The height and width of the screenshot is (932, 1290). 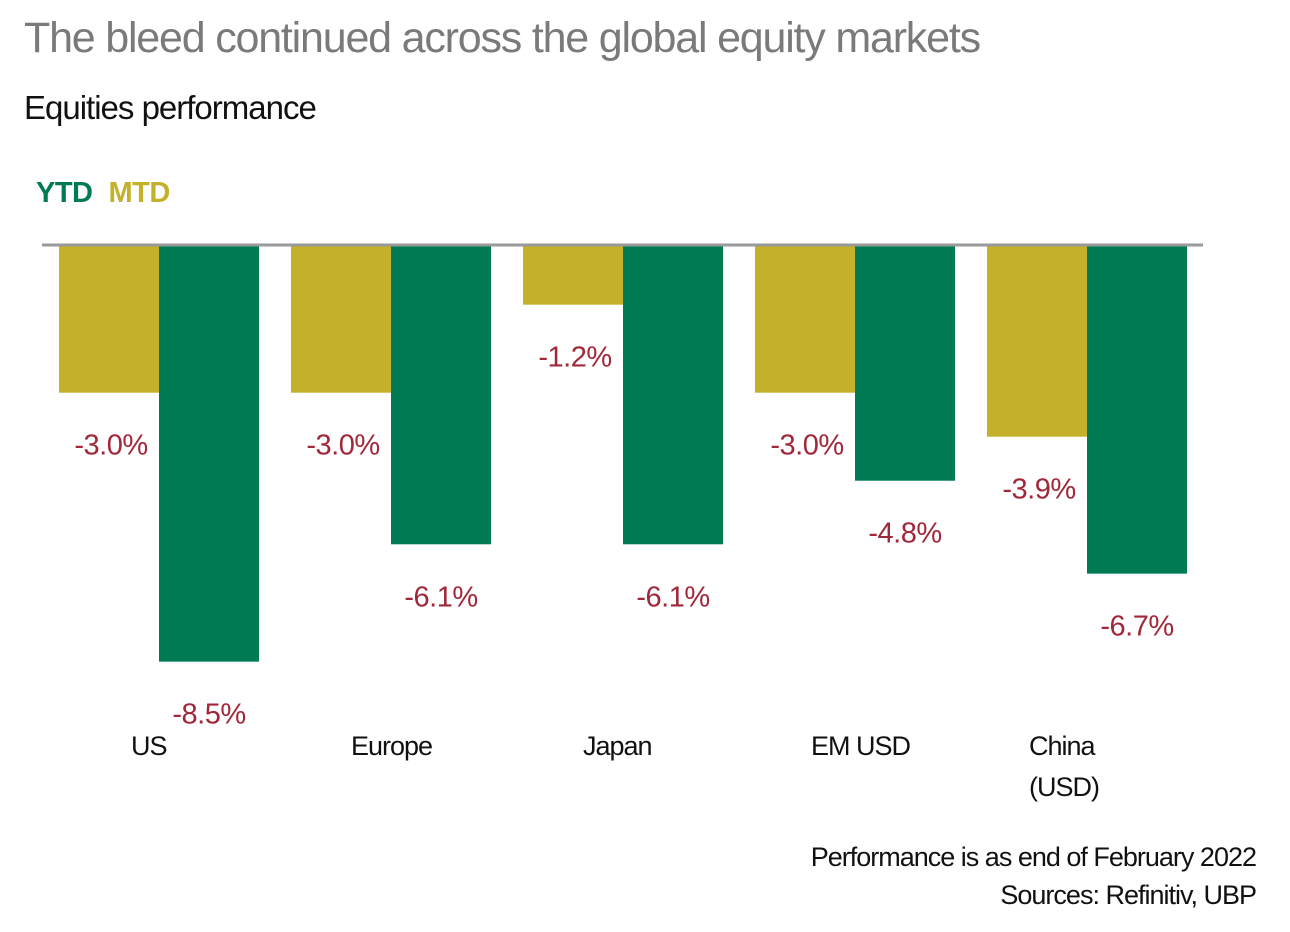 I want to click on data-label-ytd-4: -6.7%, so click(x=1136, y=627).